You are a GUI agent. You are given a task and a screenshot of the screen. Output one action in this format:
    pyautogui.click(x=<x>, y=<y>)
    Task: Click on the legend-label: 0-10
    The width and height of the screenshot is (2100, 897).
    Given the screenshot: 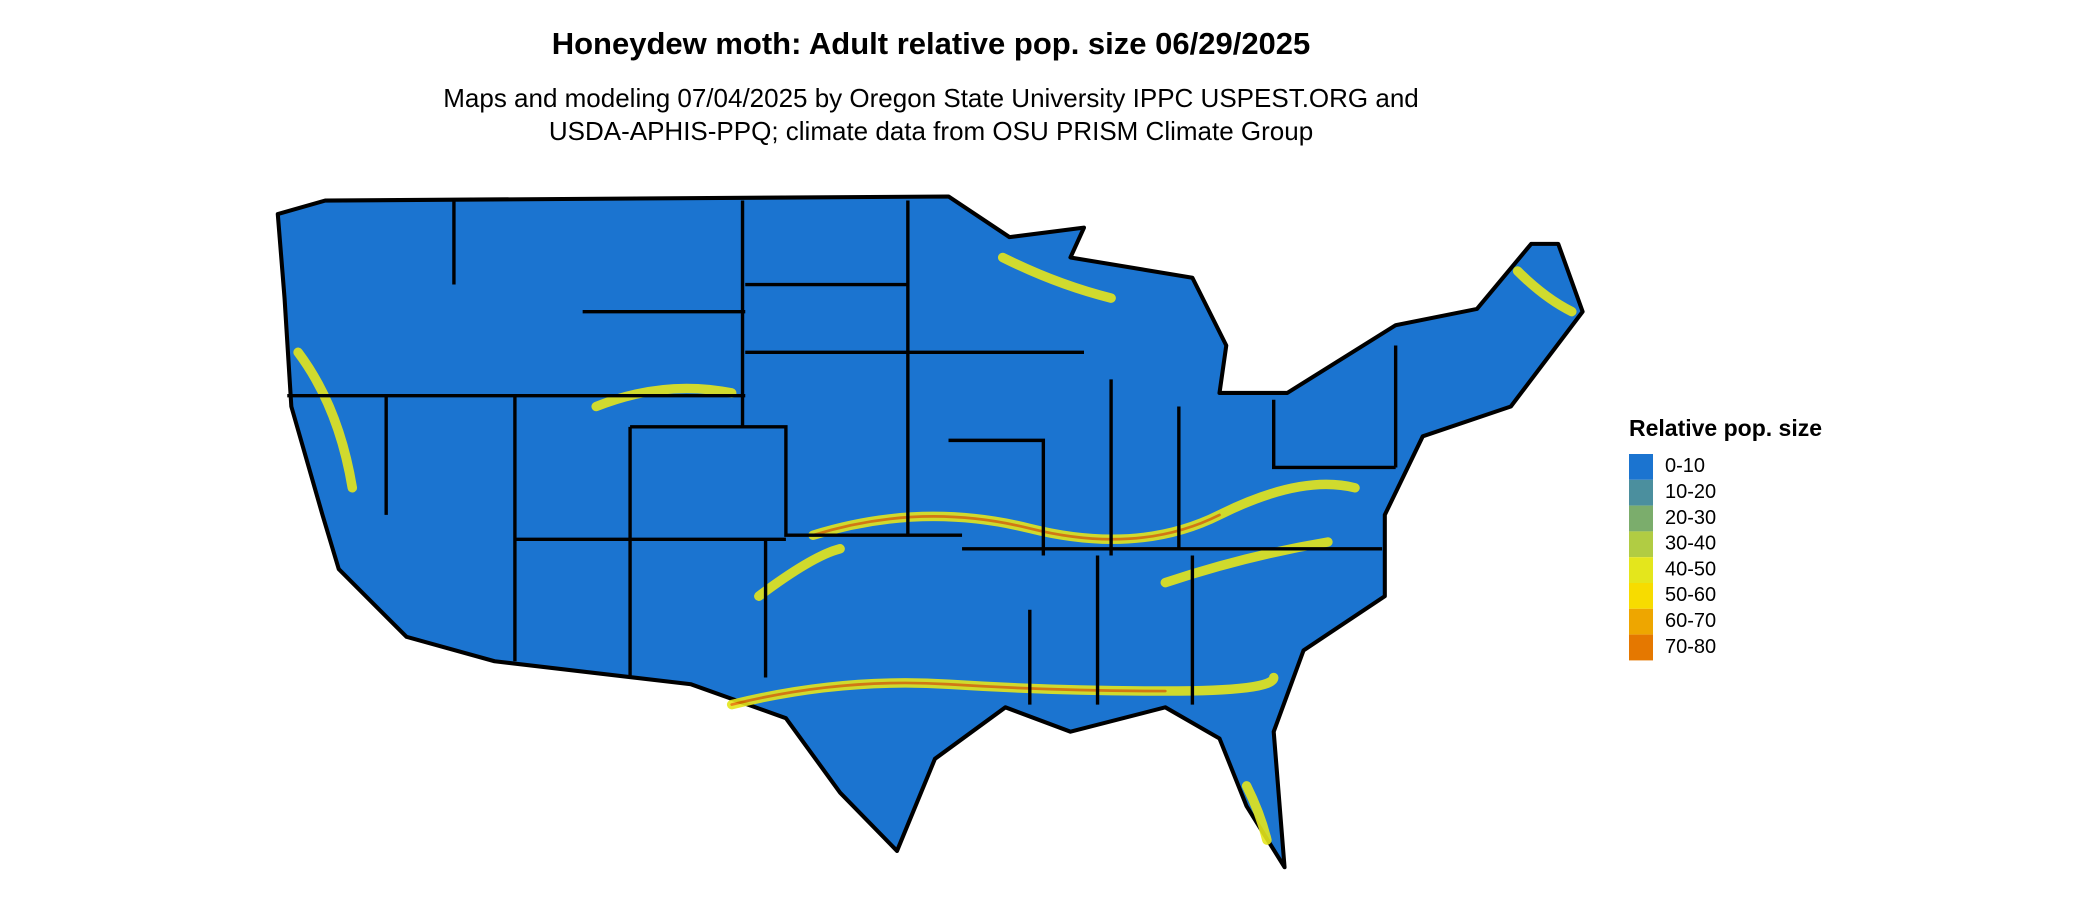 What is the action you would take?
    pyautogui.click(x=1685, y=466)
    